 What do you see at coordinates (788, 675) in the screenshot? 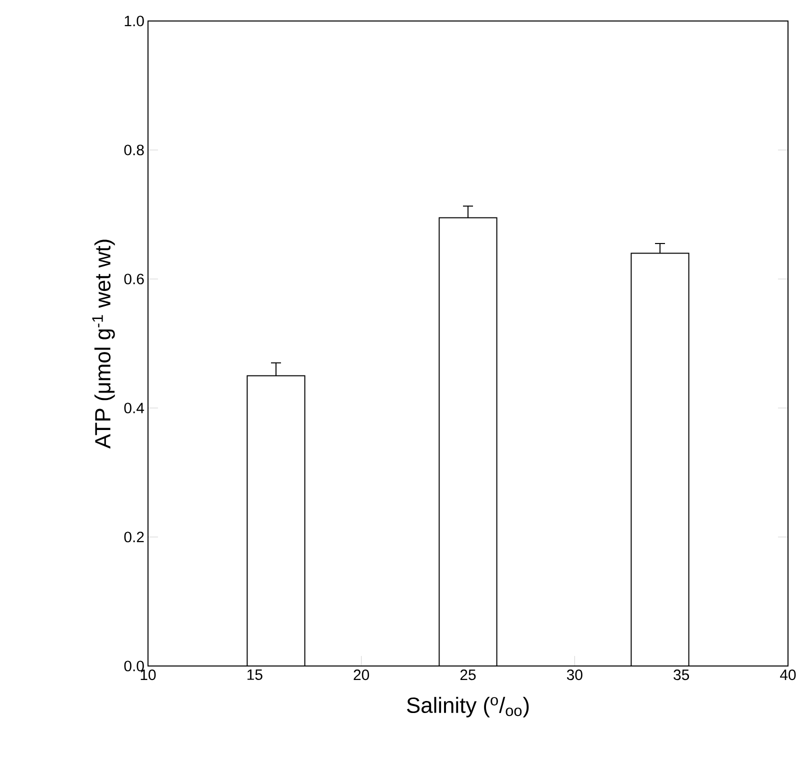
I see `x-tick-label: 40` at bounding box center [788, 675].